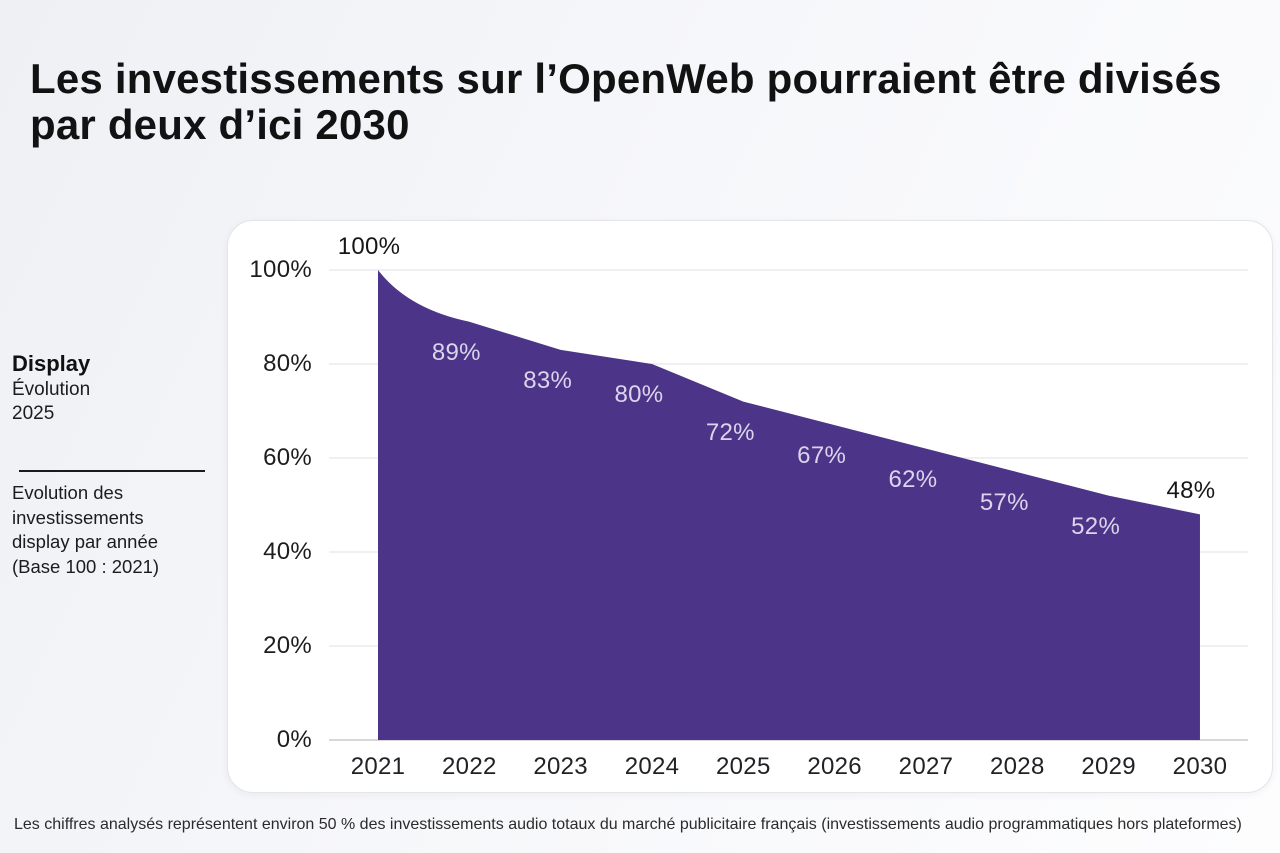 The height and width of the screenshot is (853, 1280). Describe the element at coordinates (280, 269) in the screenshot. I see `y-axis-label: 100%` at that location.